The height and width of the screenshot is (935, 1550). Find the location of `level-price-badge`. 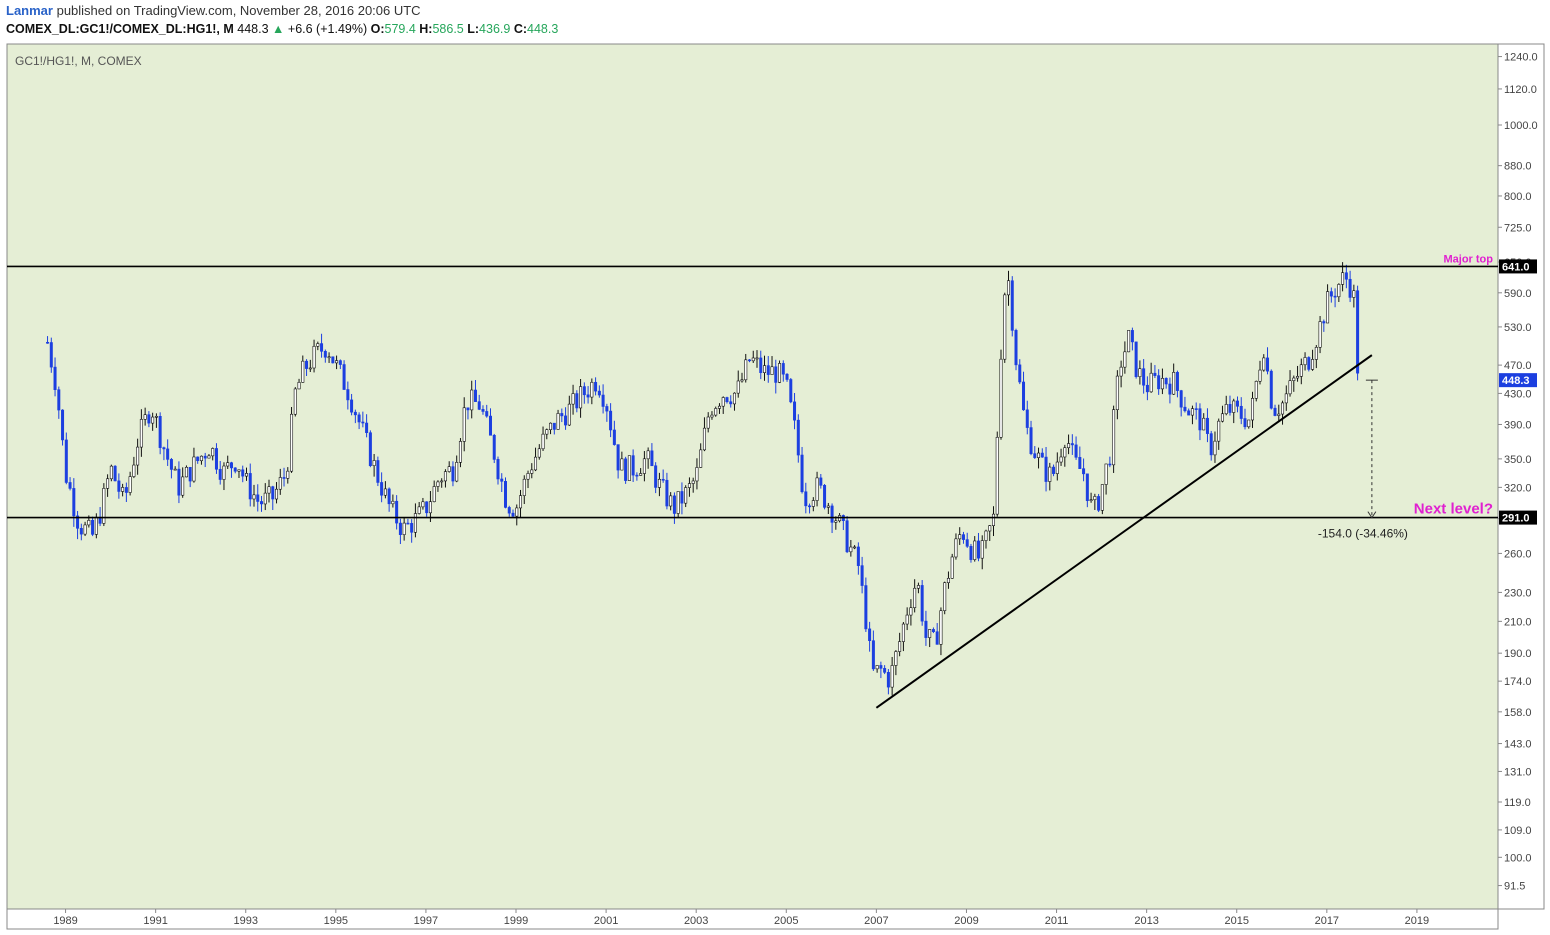

level-price-badge is located at coordinates (1518, 266).